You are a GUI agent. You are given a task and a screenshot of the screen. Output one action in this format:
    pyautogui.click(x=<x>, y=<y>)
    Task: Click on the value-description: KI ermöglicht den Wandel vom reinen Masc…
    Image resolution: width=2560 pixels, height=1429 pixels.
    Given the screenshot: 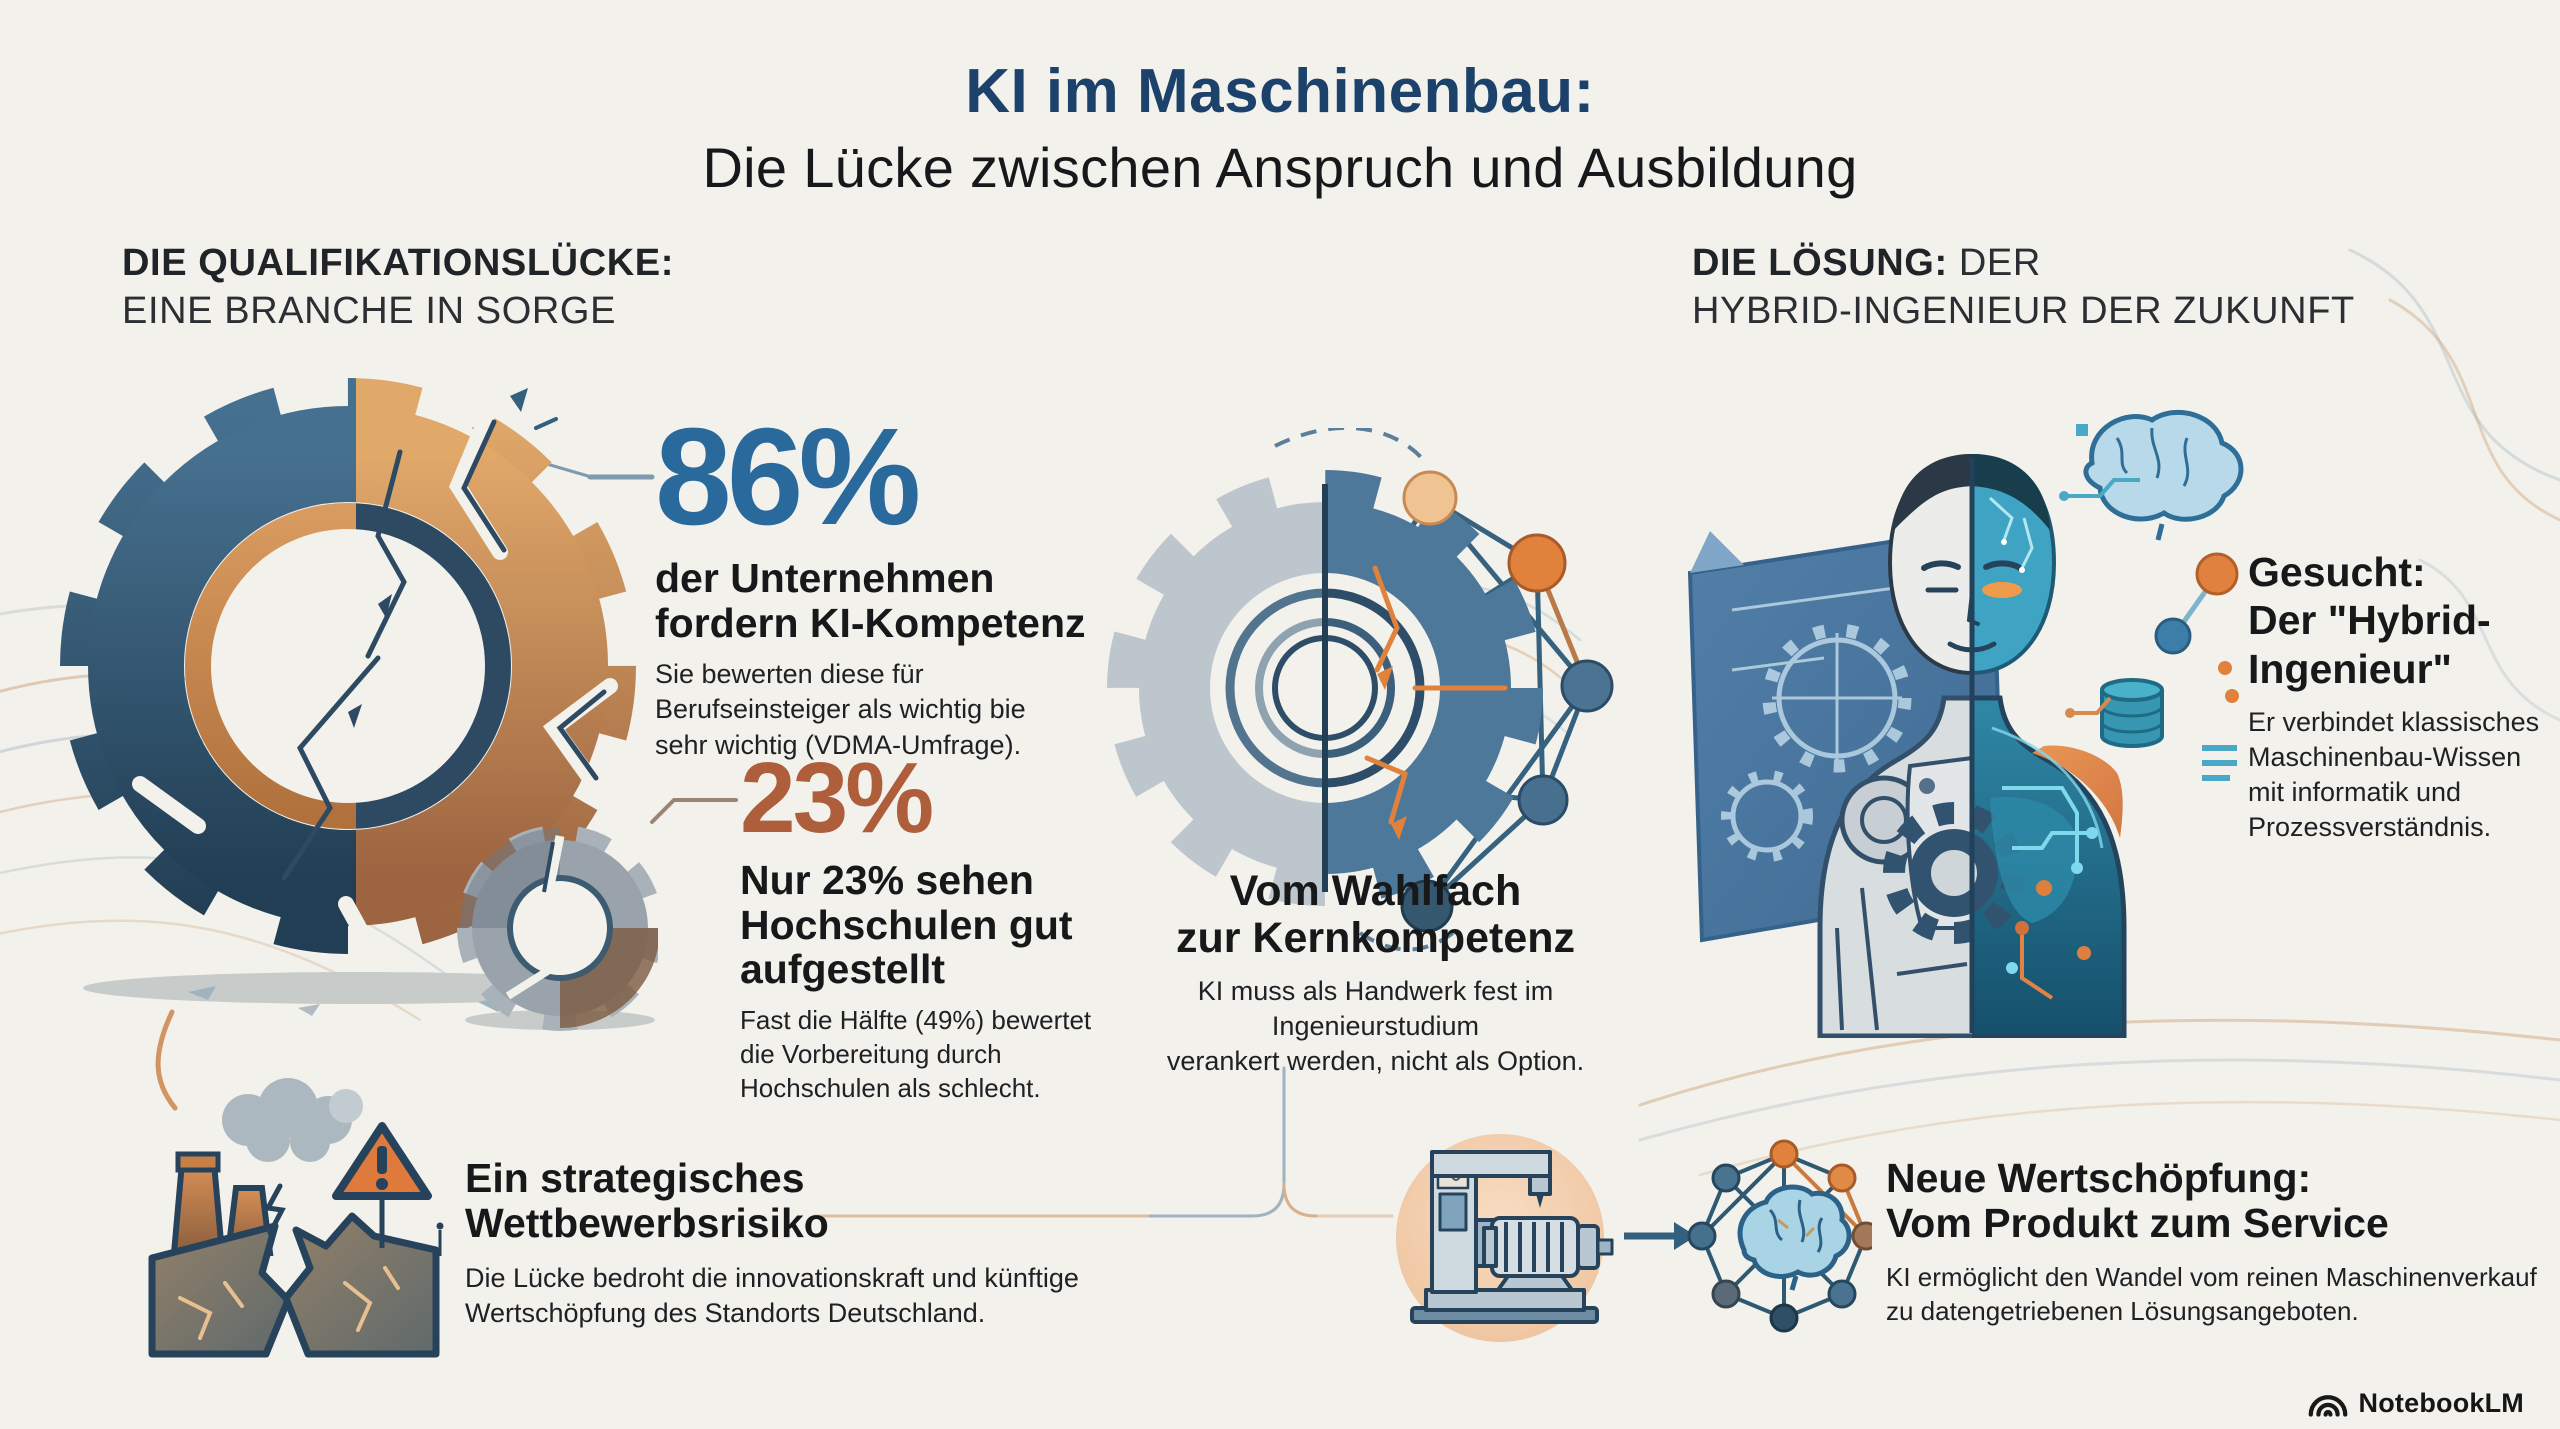 What is the action you would take?
    pyautogui.click(x=2211, y=1294)
    